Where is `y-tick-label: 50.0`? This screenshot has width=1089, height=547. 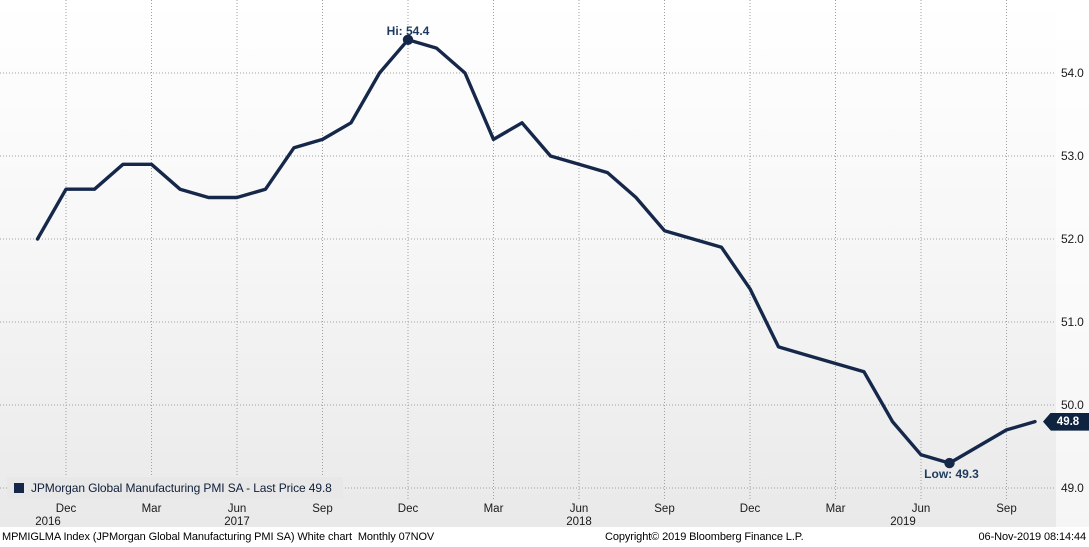 y-tick-label: 50.0 is located at coordinates (1072, 405).